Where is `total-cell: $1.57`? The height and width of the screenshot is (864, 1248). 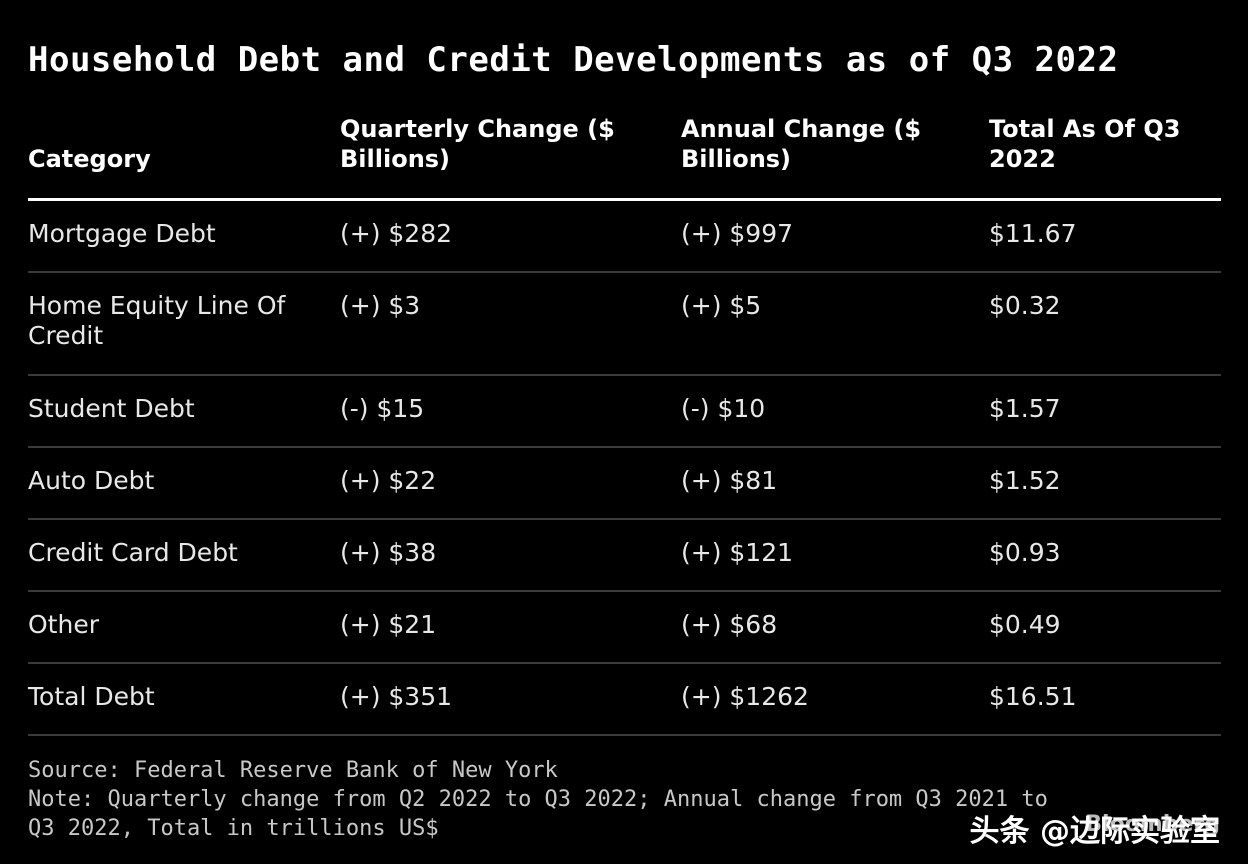
total-cell: $1.57 is located at coordinates (1025, 408).